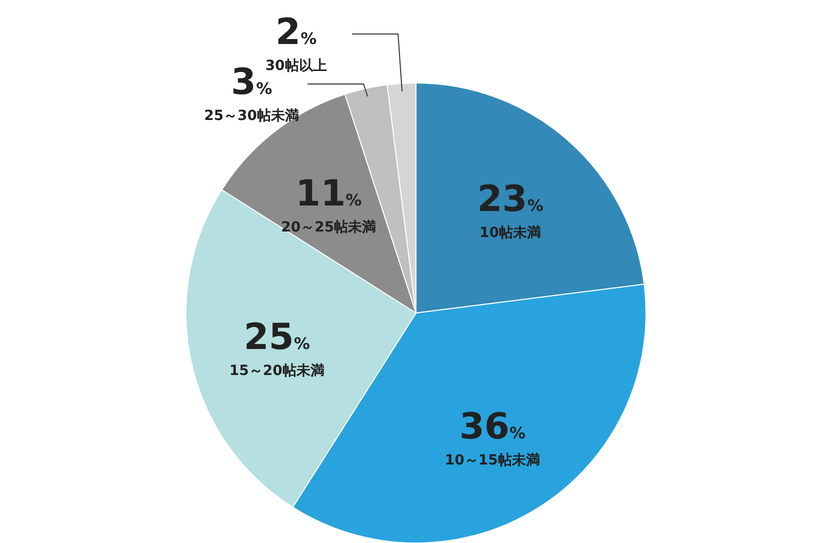 Image resolution: width=832 pixels, height=543 pixels. Describe the element at coordinates (511, 233) in the screenshot. I see `slice-label: 10帖未満` at that location.